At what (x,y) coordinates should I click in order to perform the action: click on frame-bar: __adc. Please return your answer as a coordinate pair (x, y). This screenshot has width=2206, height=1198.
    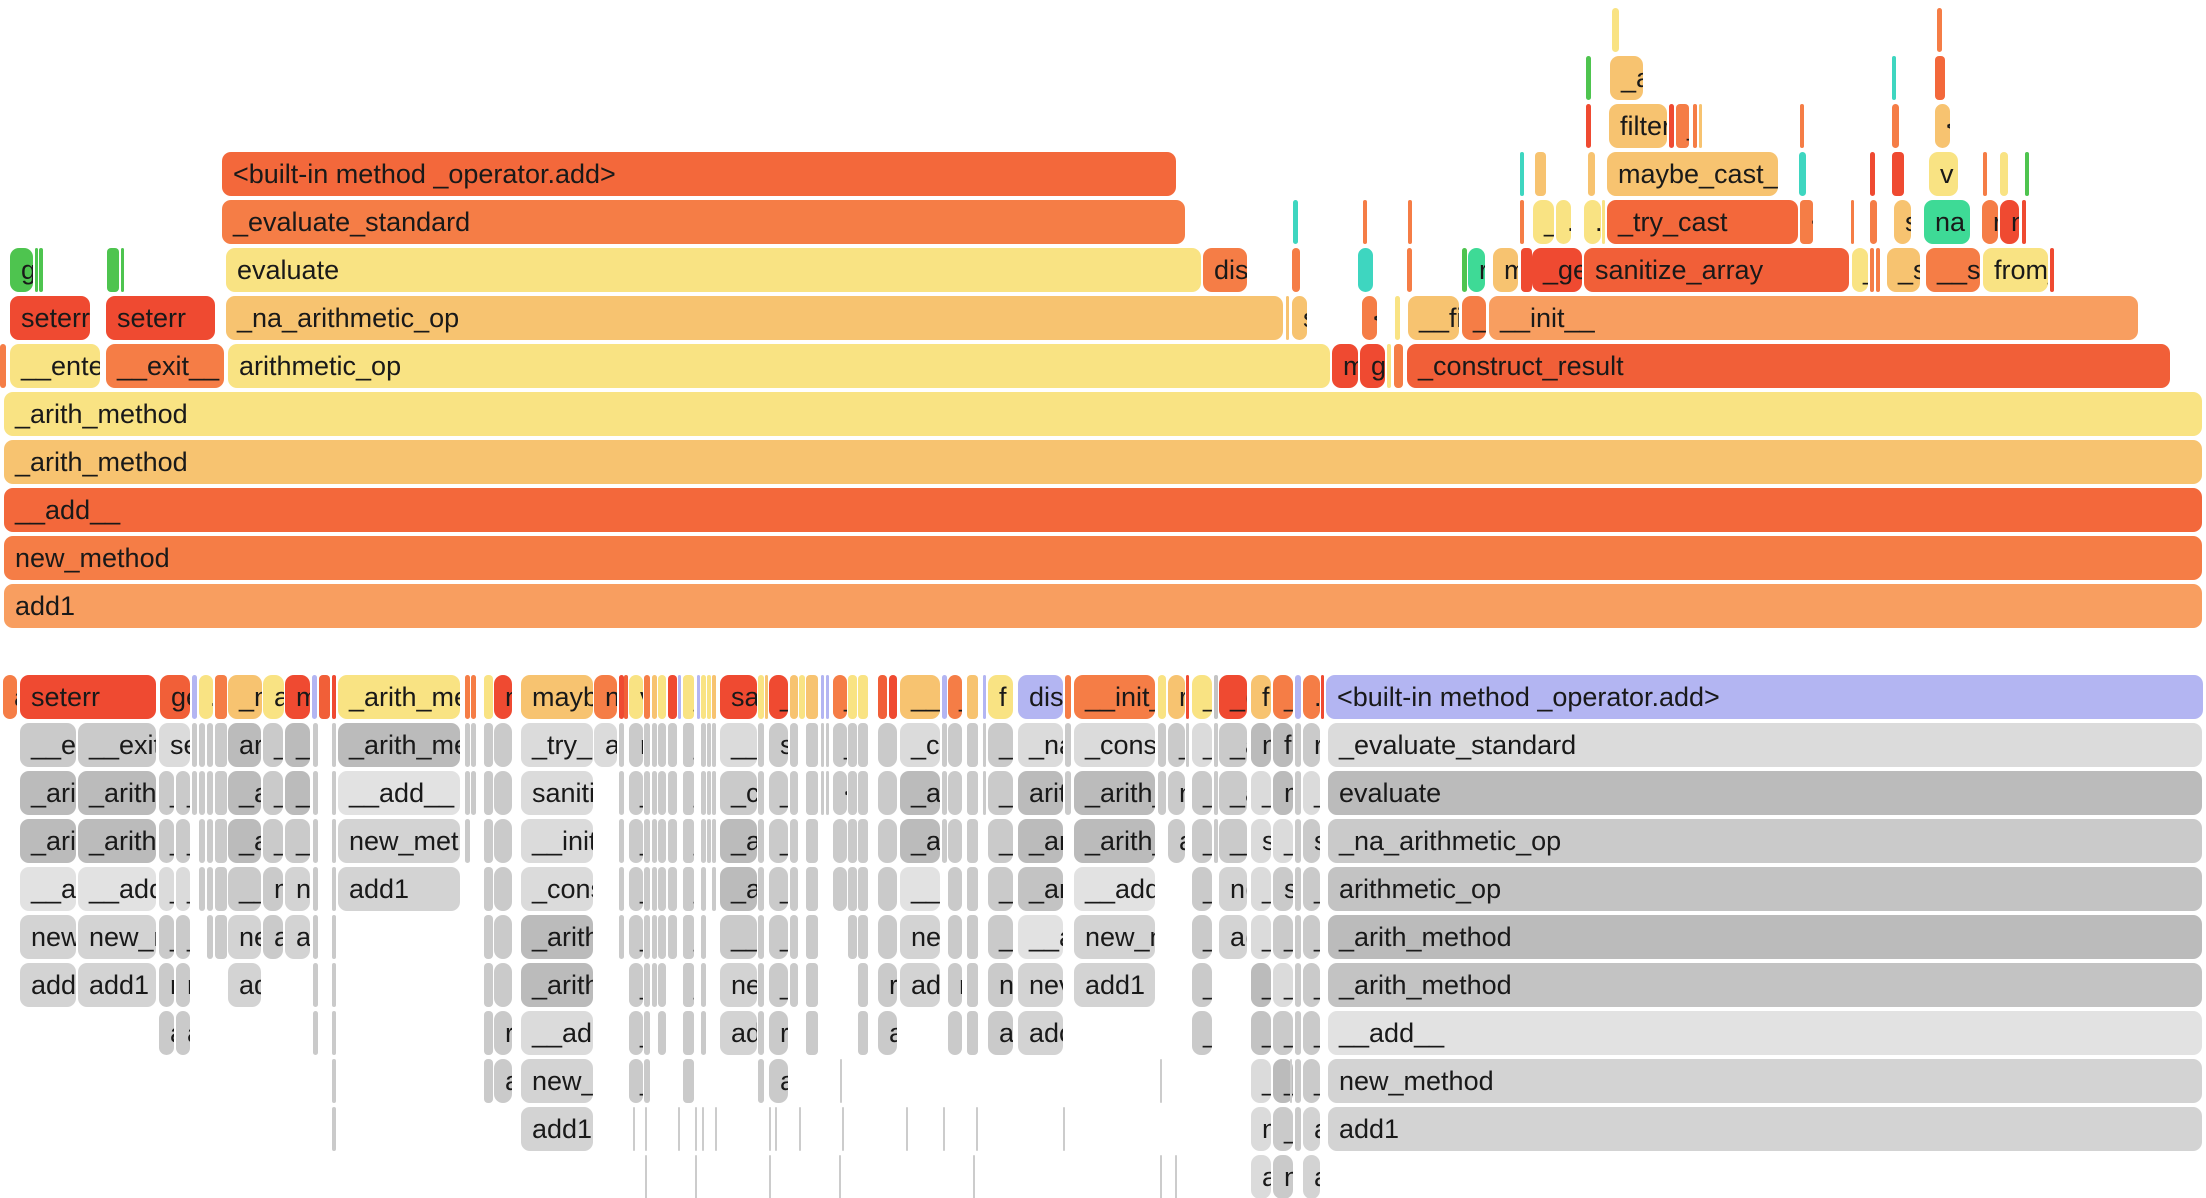
    Looking at the image, I should click on (557, 1033).